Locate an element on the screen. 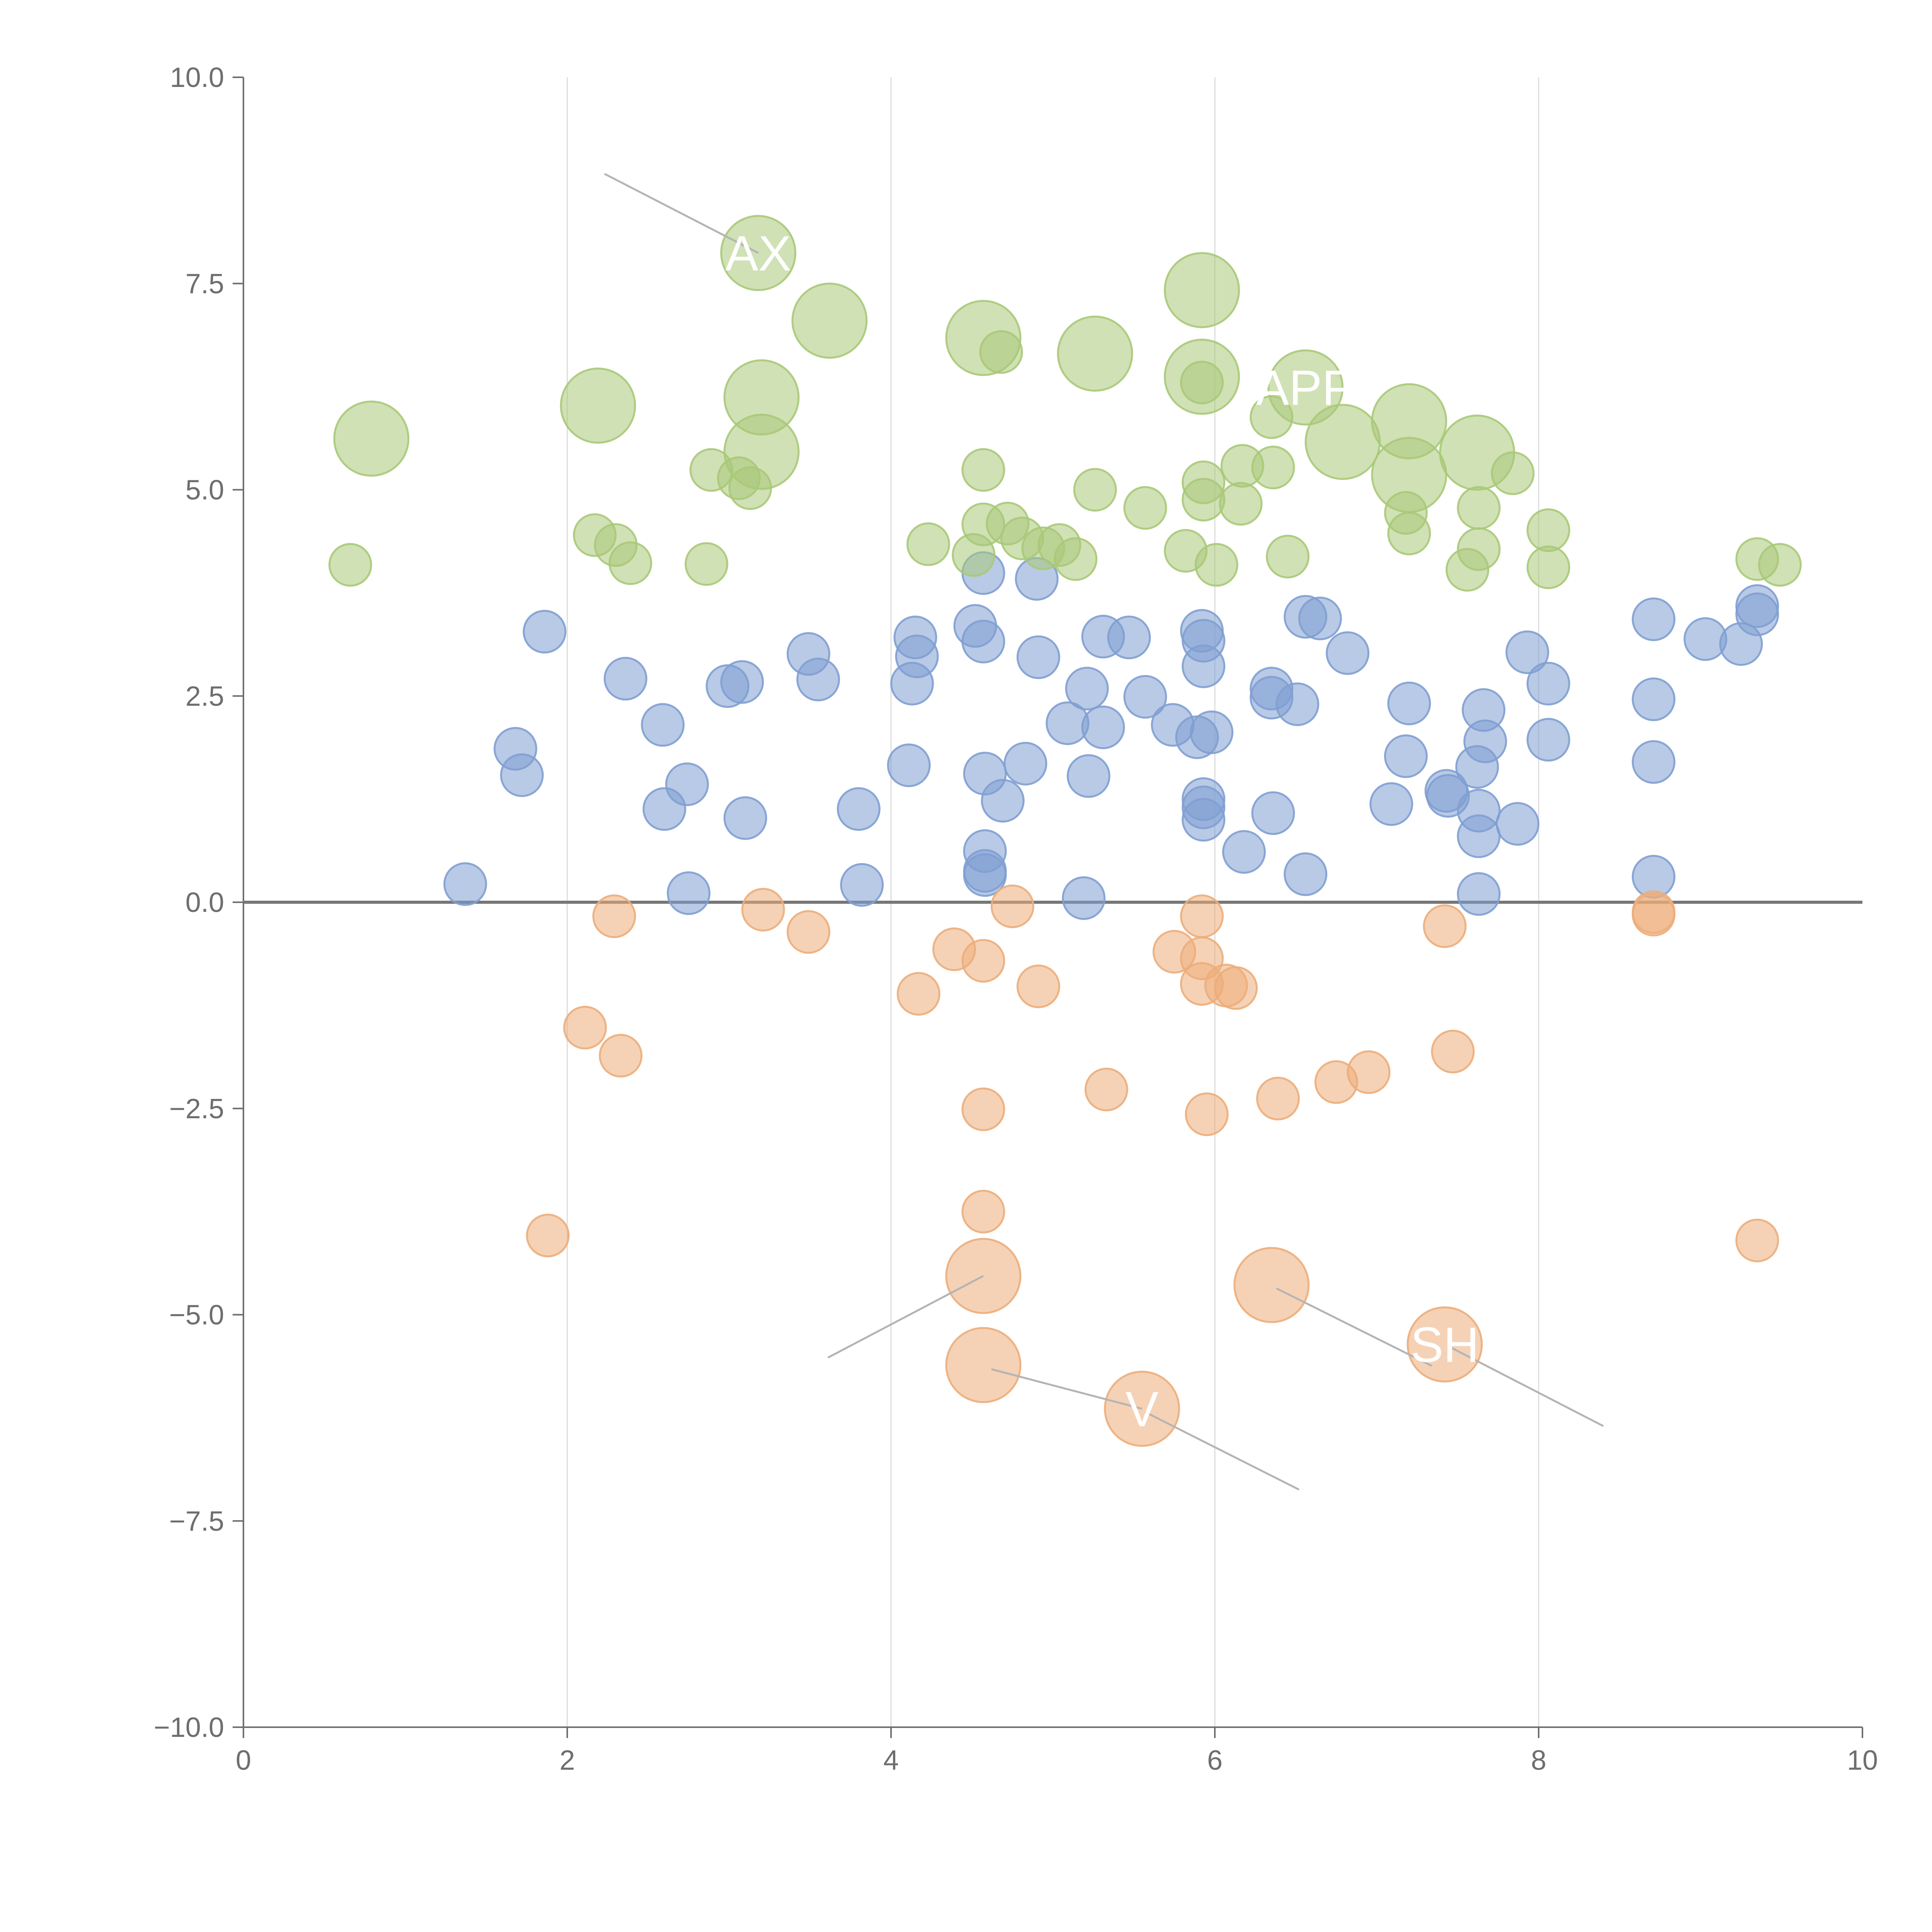  y-tick-label: 7.5 is located at coordinates (205, 284).